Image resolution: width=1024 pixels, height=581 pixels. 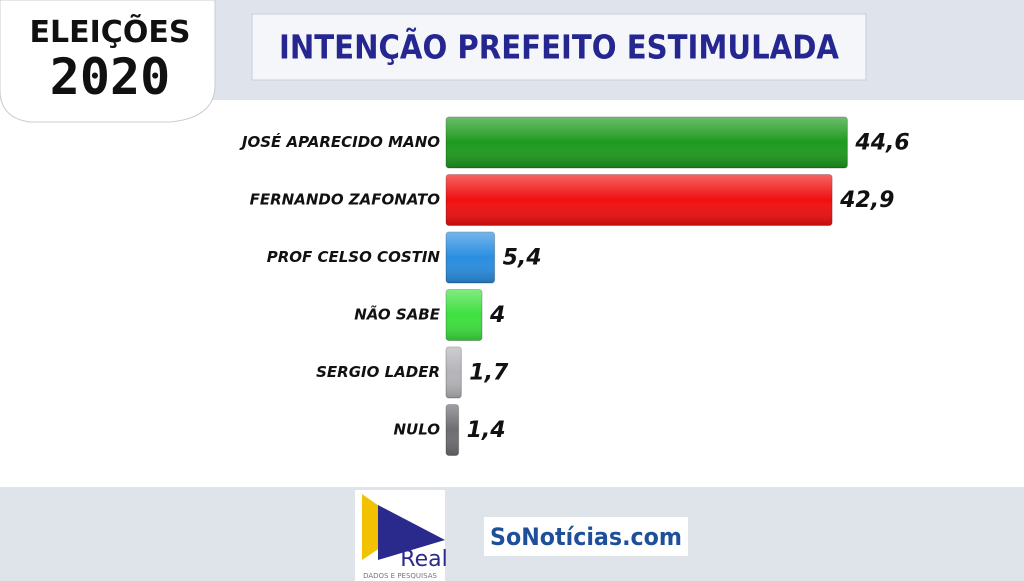 What do you see at coordinates (110, 31) in the screenshot?
I see `logo-text: ELEIÇÕES` at bounding box center [110, 31].